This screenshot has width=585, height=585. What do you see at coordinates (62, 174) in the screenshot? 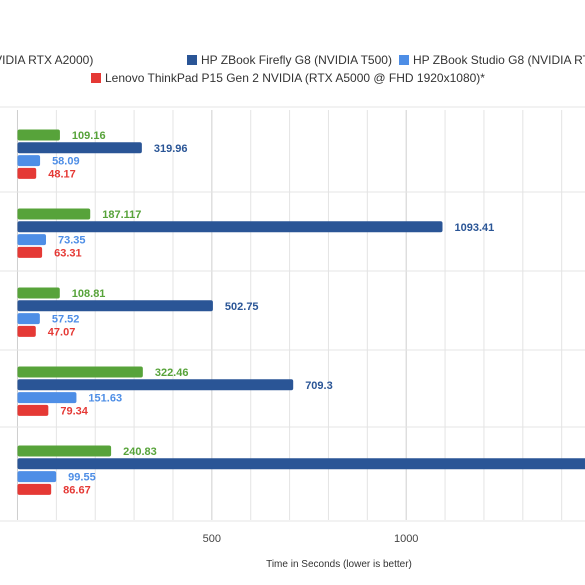
I see `bar-label-group-1-series-4: 48.17` at bounding box center [62, 174].